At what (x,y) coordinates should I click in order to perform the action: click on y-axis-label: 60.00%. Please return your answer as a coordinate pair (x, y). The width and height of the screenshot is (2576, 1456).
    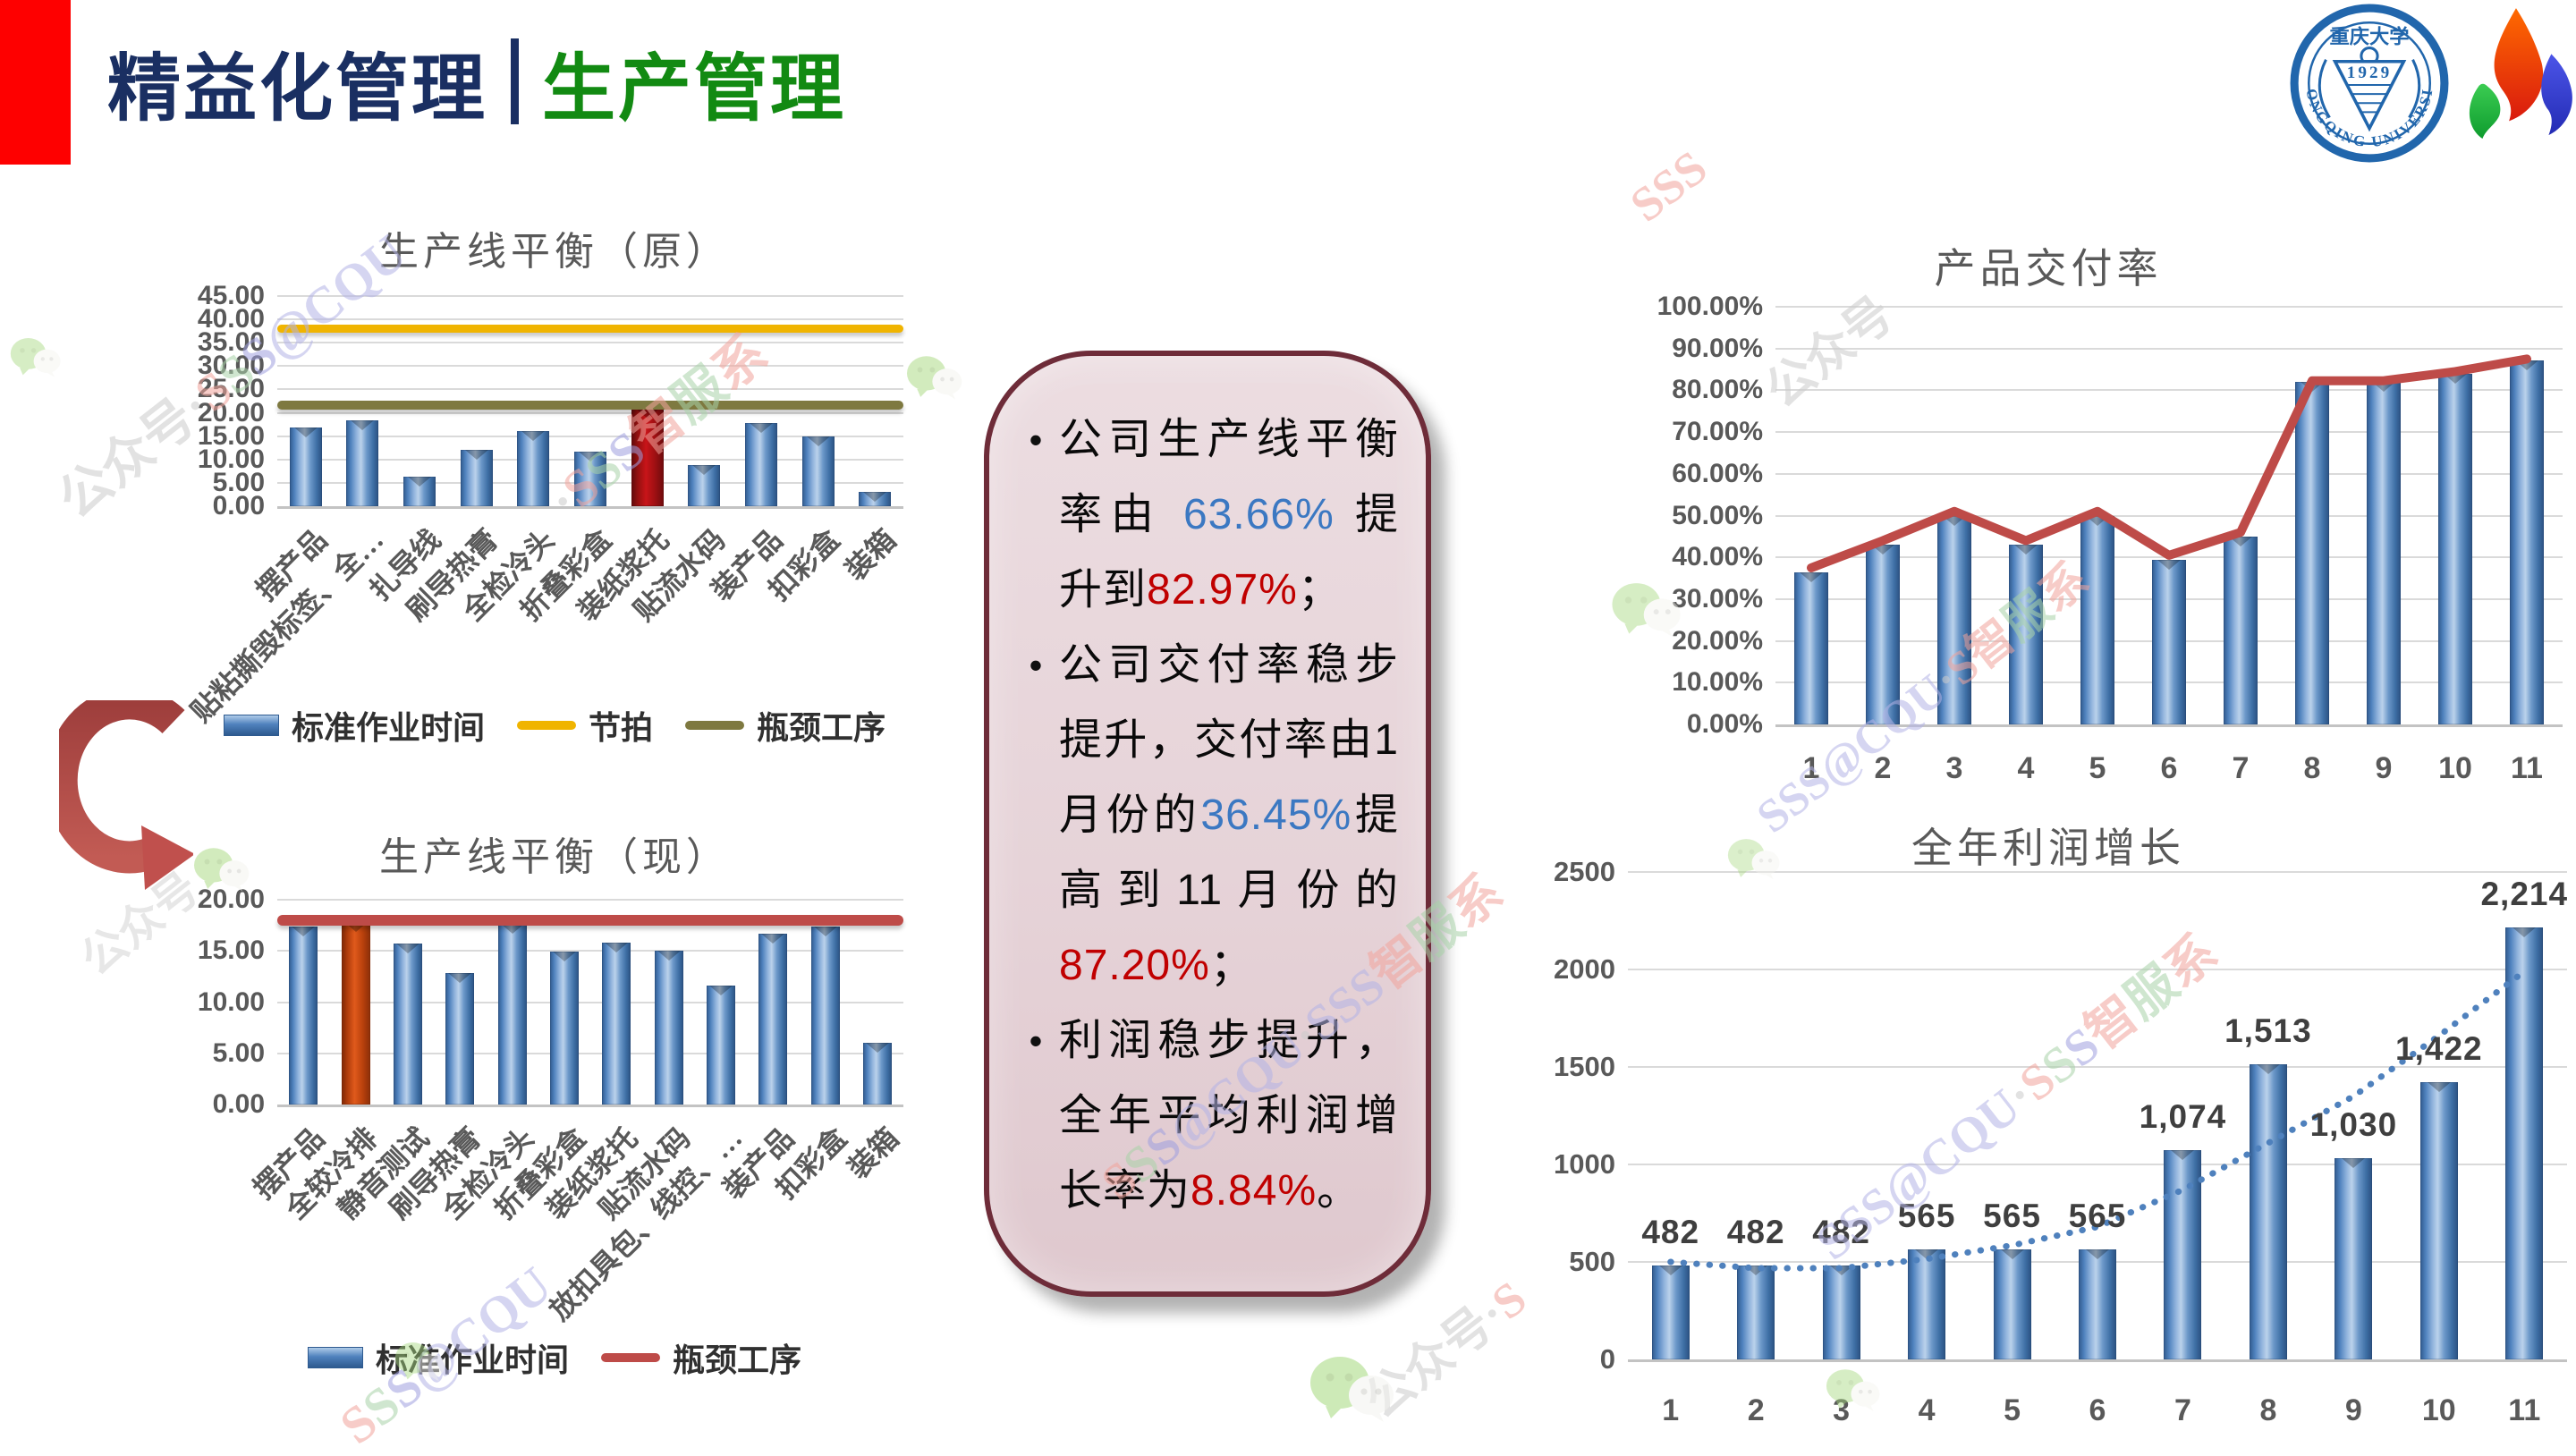
    Looking at the image, I should click on (1717, 473).